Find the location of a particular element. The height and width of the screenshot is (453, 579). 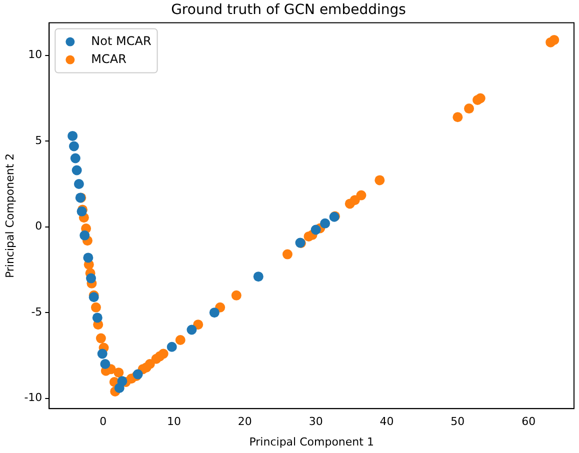

y-tick-label: -5 is located at coordinates (36, 311).